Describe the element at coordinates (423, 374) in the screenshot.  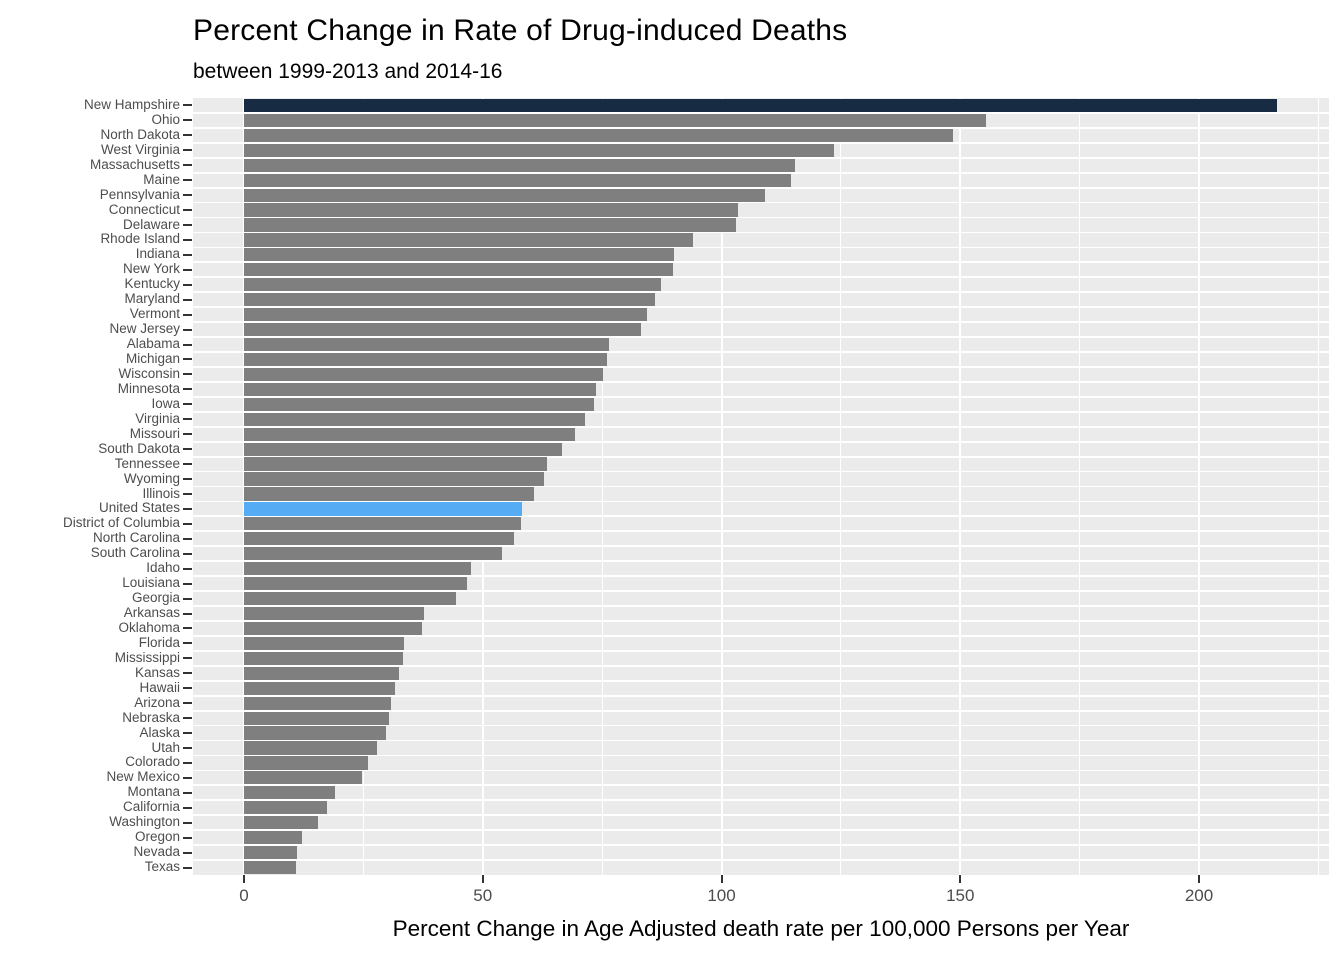
I see `bar-wisconsin` at that location.